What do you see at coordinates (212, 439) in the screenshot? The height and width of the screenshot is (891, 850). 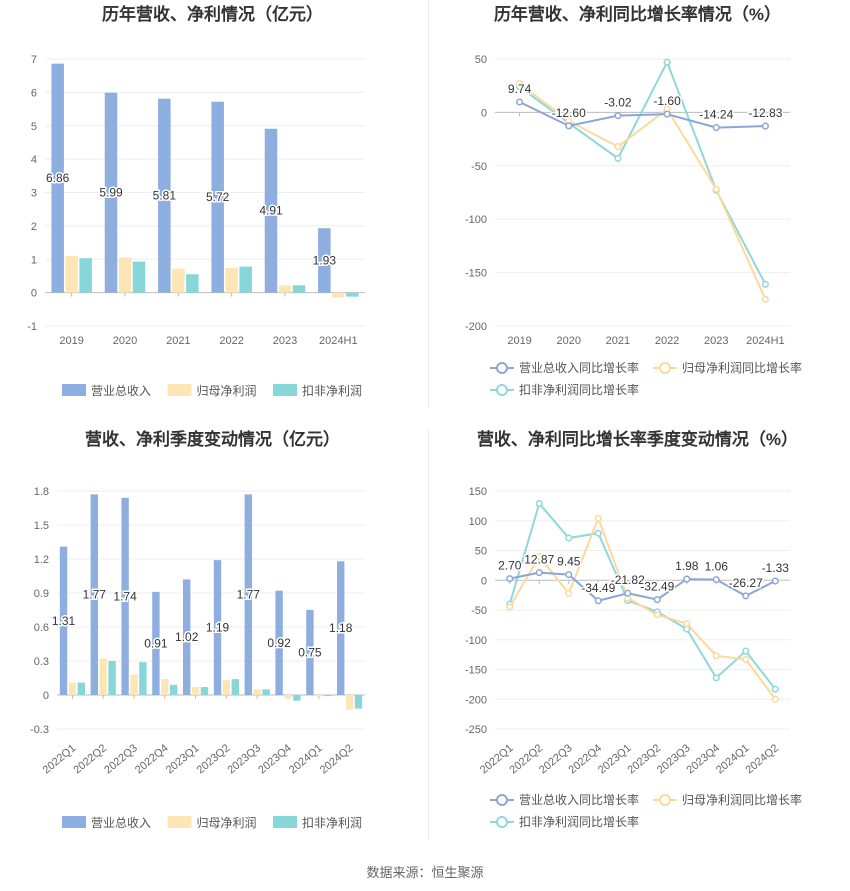 I see `chart-title: 营收、净利季度变动情况（亿元）` at bounding box center [212, 439].